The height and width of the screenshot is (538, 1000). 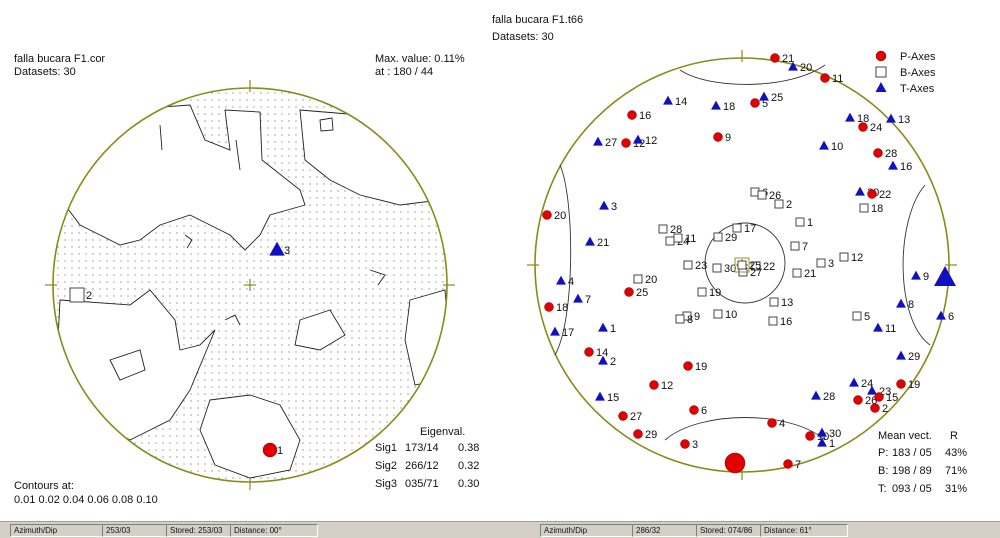 What do you see at coordinates (788, 59) in the screenshot?
I see `point-label: 21` at bounding box center [788, 59].